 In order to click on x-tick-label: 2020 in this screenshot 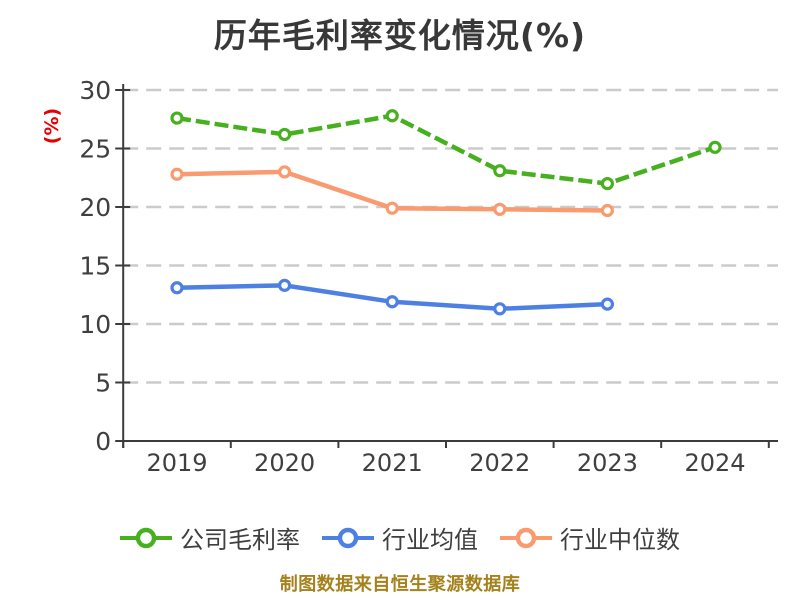, I will do `click(284, 463)`.